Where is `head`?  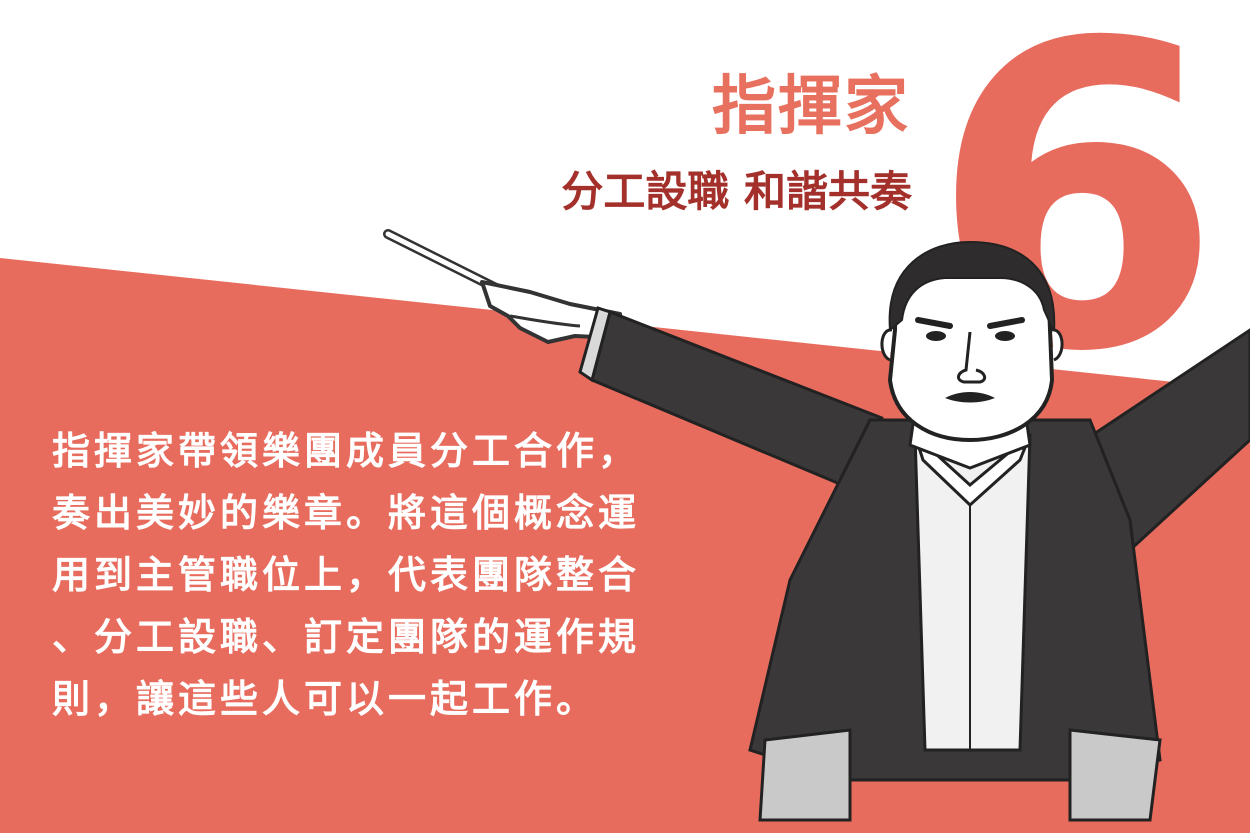 head is located at coordinates (972, 341).